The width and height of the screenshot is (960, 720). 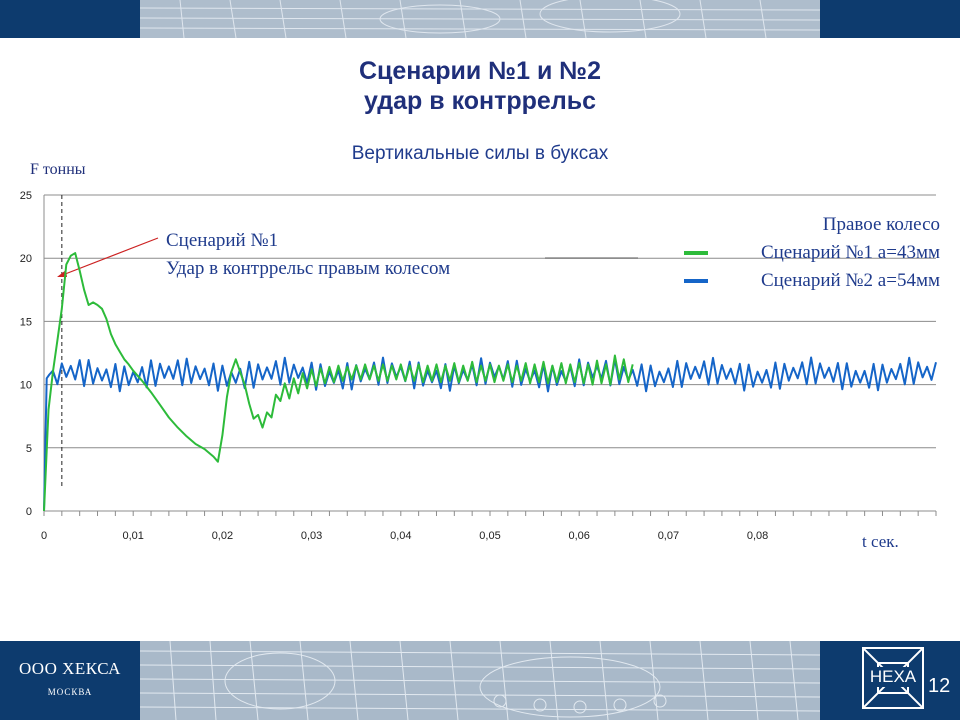 What do you see at coordinates (109, 257) in the screenshot?
I see `annotation-arrow` at bounding box center [109, 257].